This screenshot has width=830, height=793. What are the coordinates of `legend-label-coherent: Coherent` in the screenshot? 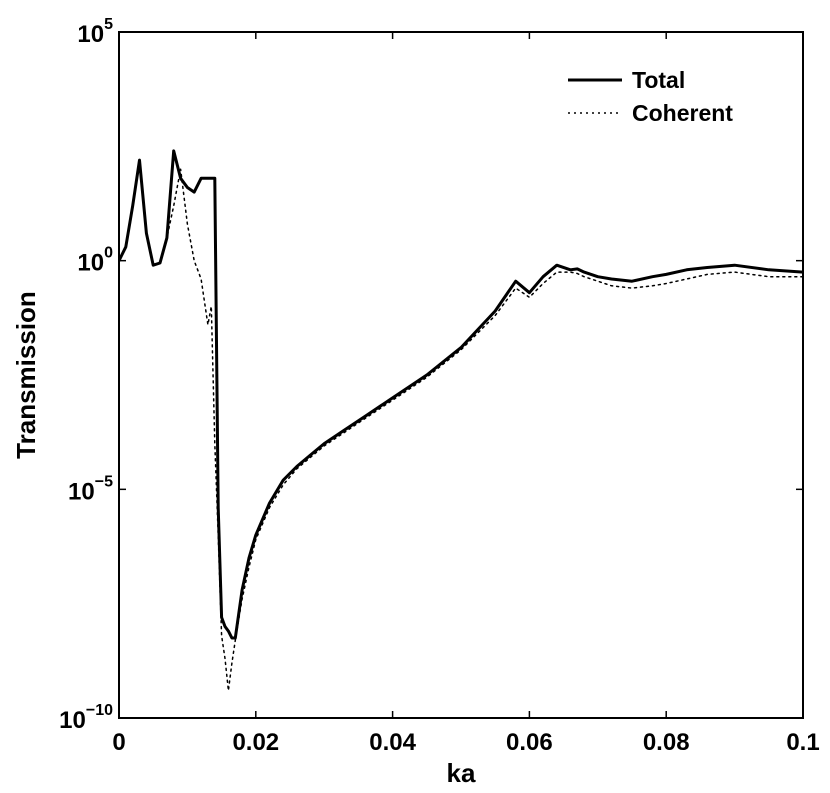 It's located at (682, 113).